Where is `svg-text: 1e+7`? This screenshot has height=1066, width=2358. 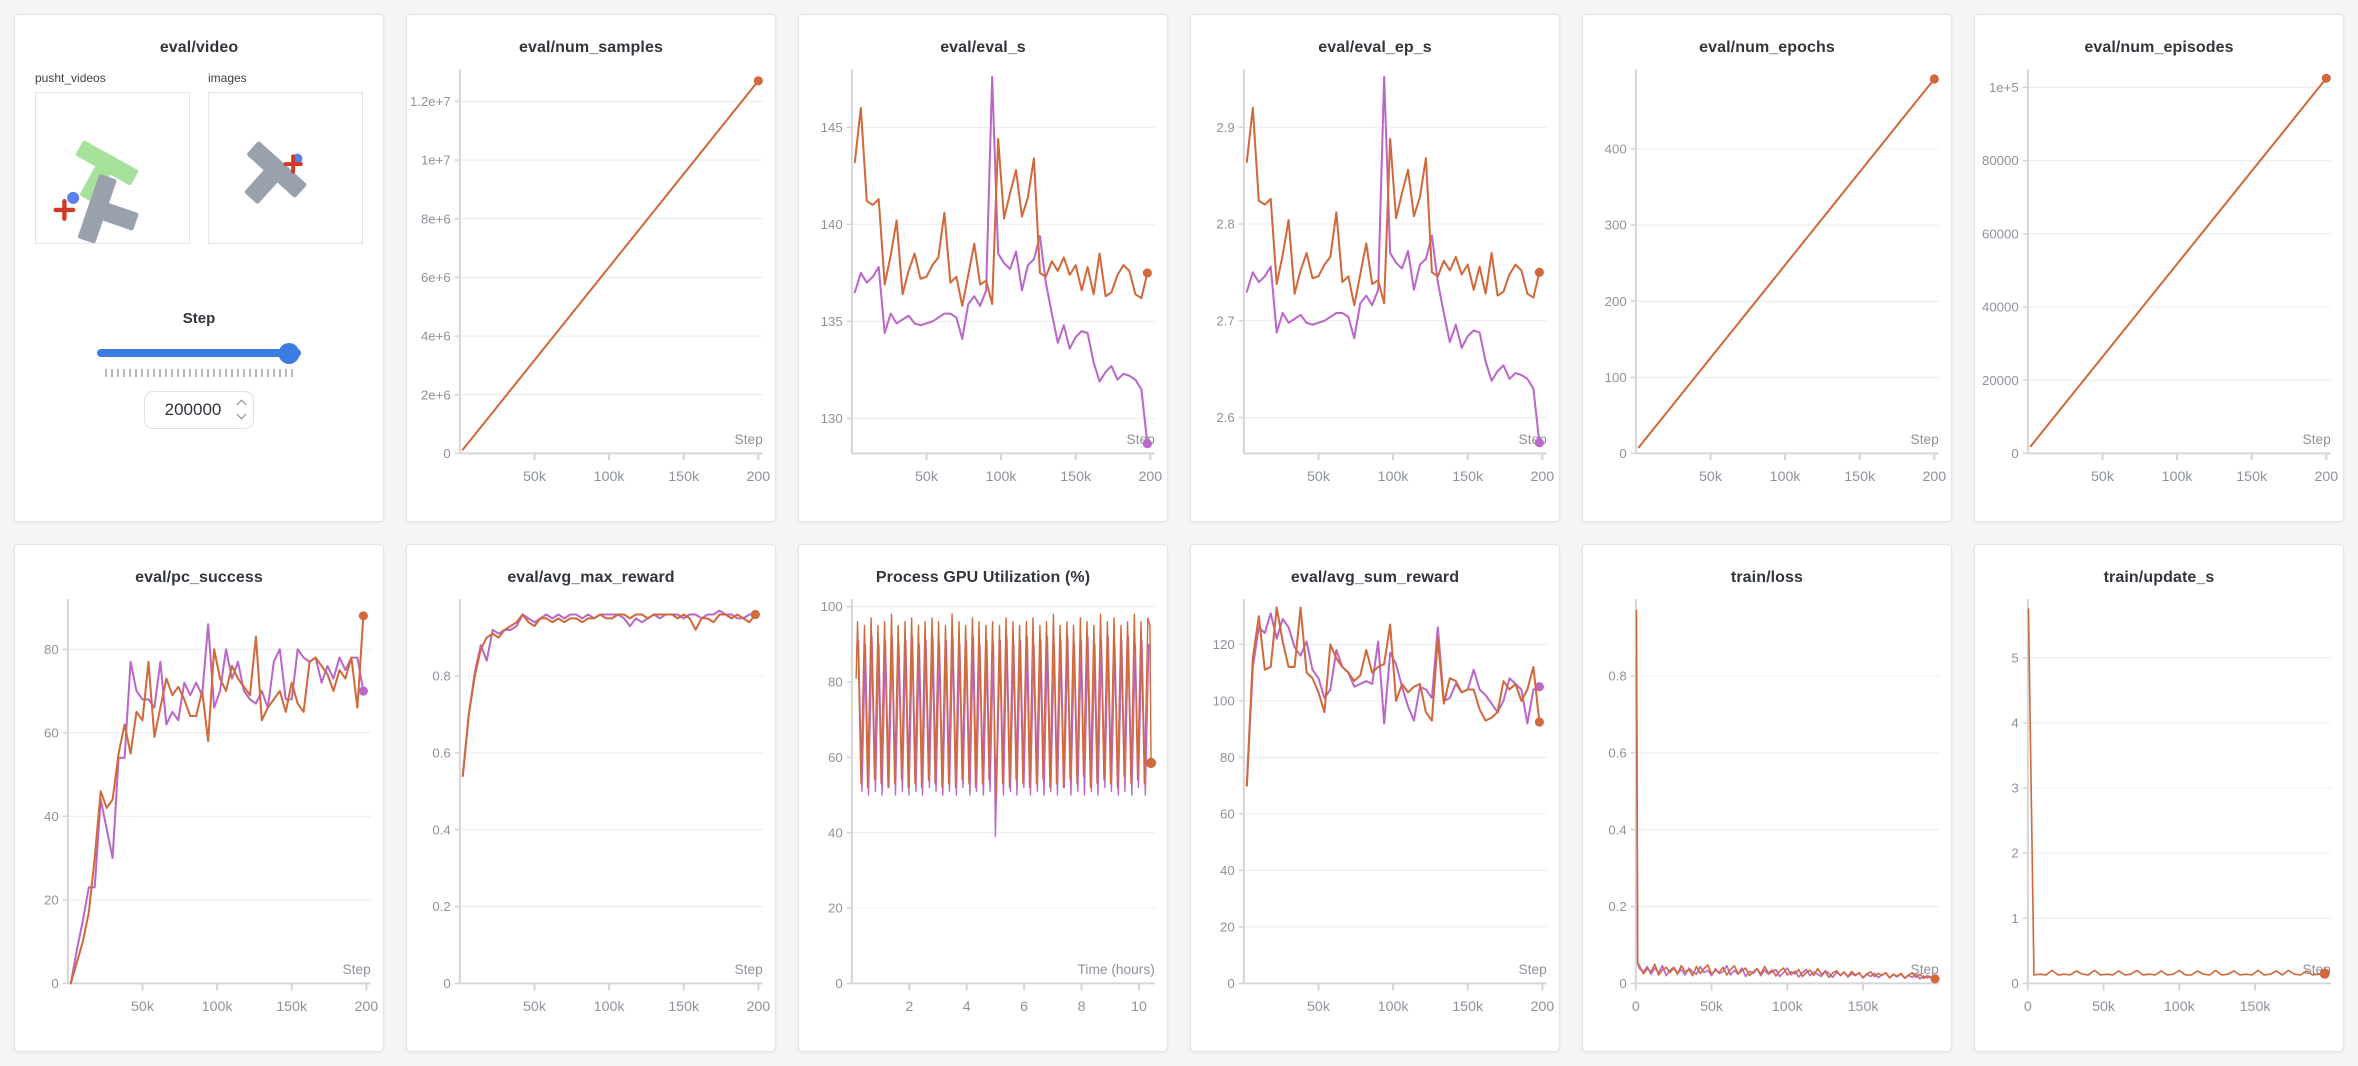
svg-text: 1e+7 is located at coordinates (436, 160).